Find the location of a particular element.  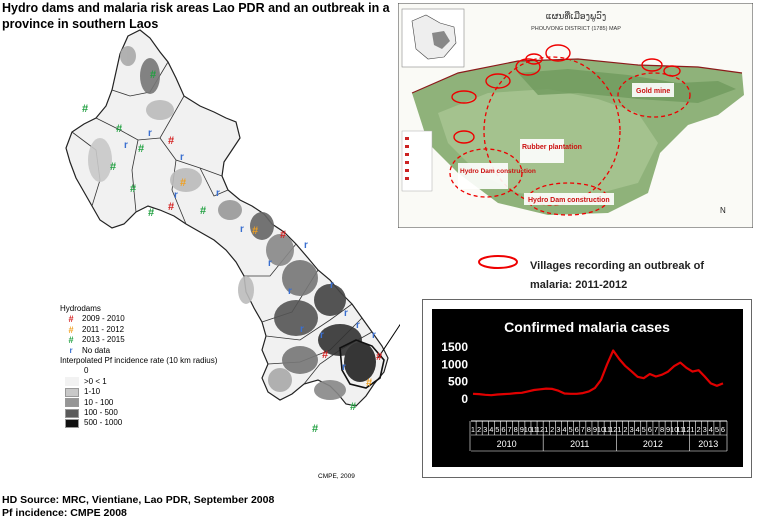

legend-hydrodam-2009: #2009 - 2010 is located at coordinates (96, 319).